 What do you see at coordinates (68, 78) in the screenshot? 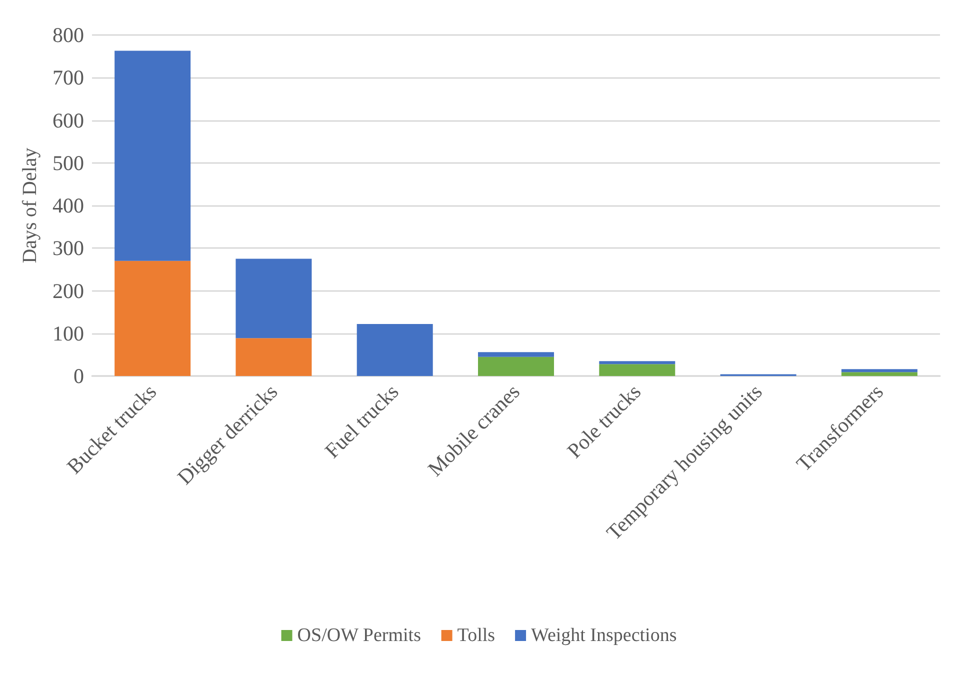
I see `y-tick-label: 700` at bounding box center [68, 78].